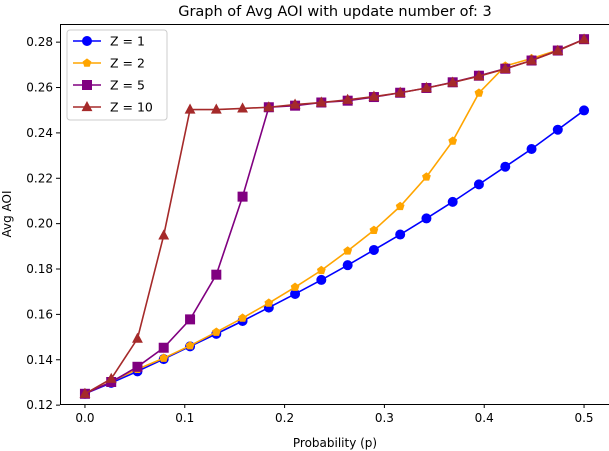 The width and height of the screenshot is (609, 451). I want to click on x-tick-label: 0.4, so click(484, 418).